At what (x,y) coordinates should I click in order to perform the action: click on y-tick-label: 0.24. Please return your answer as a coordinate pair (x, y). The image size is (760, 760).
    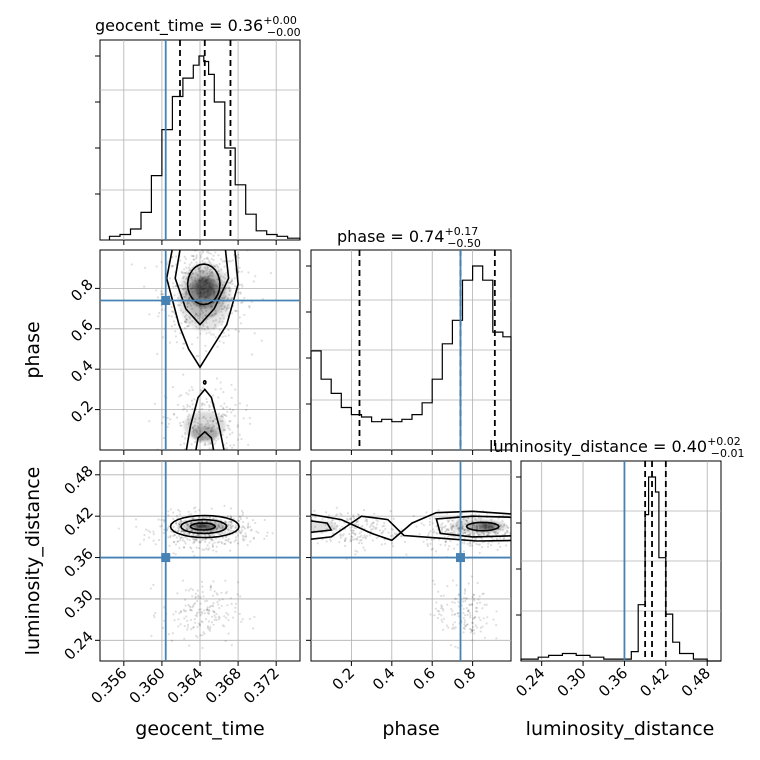
    Looking at the image, I should click on (78, 645).